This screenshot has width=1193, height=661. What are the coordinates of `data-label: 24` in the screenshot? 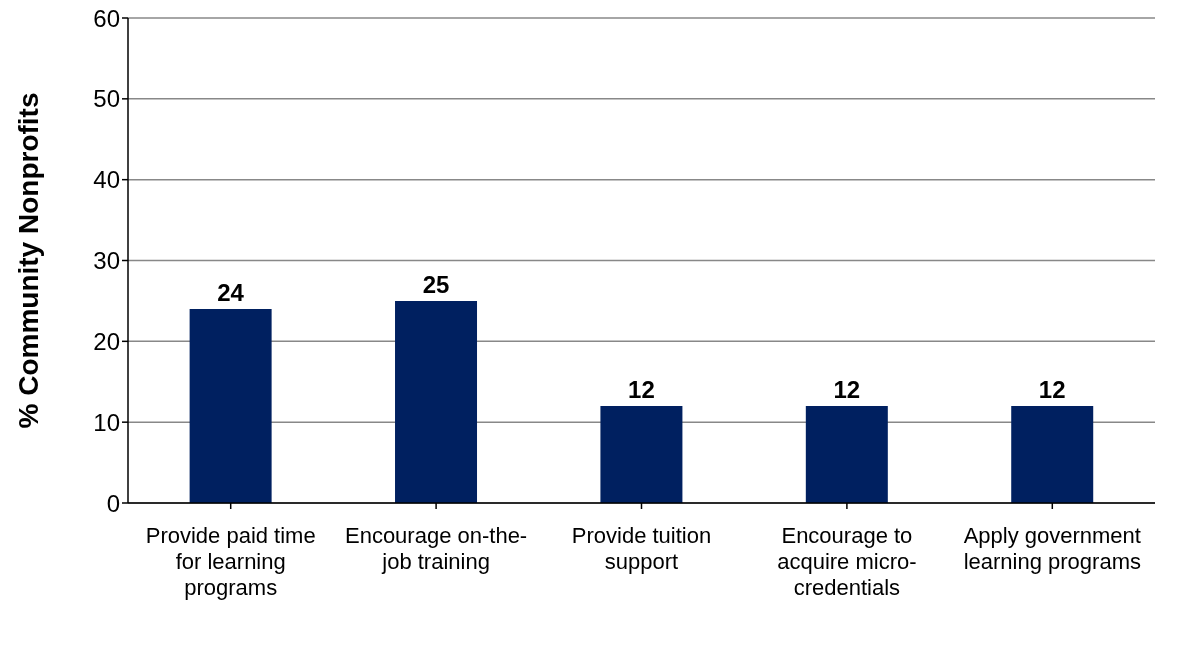 It's located at (231, 292).